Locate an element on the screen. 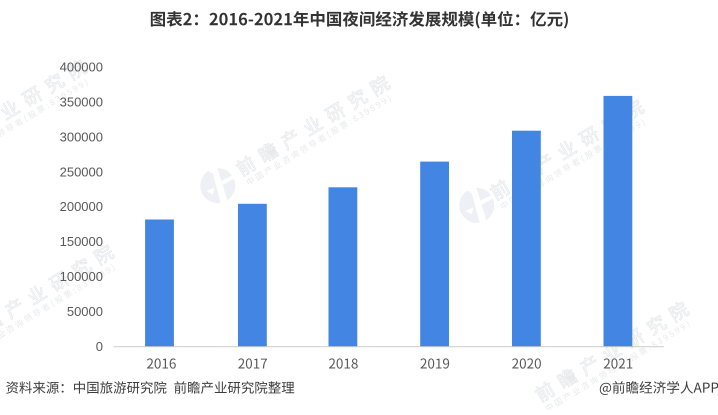 This screenshot has width=718, height=415. svg-text: 350000 is located at coordinates (81, 101).